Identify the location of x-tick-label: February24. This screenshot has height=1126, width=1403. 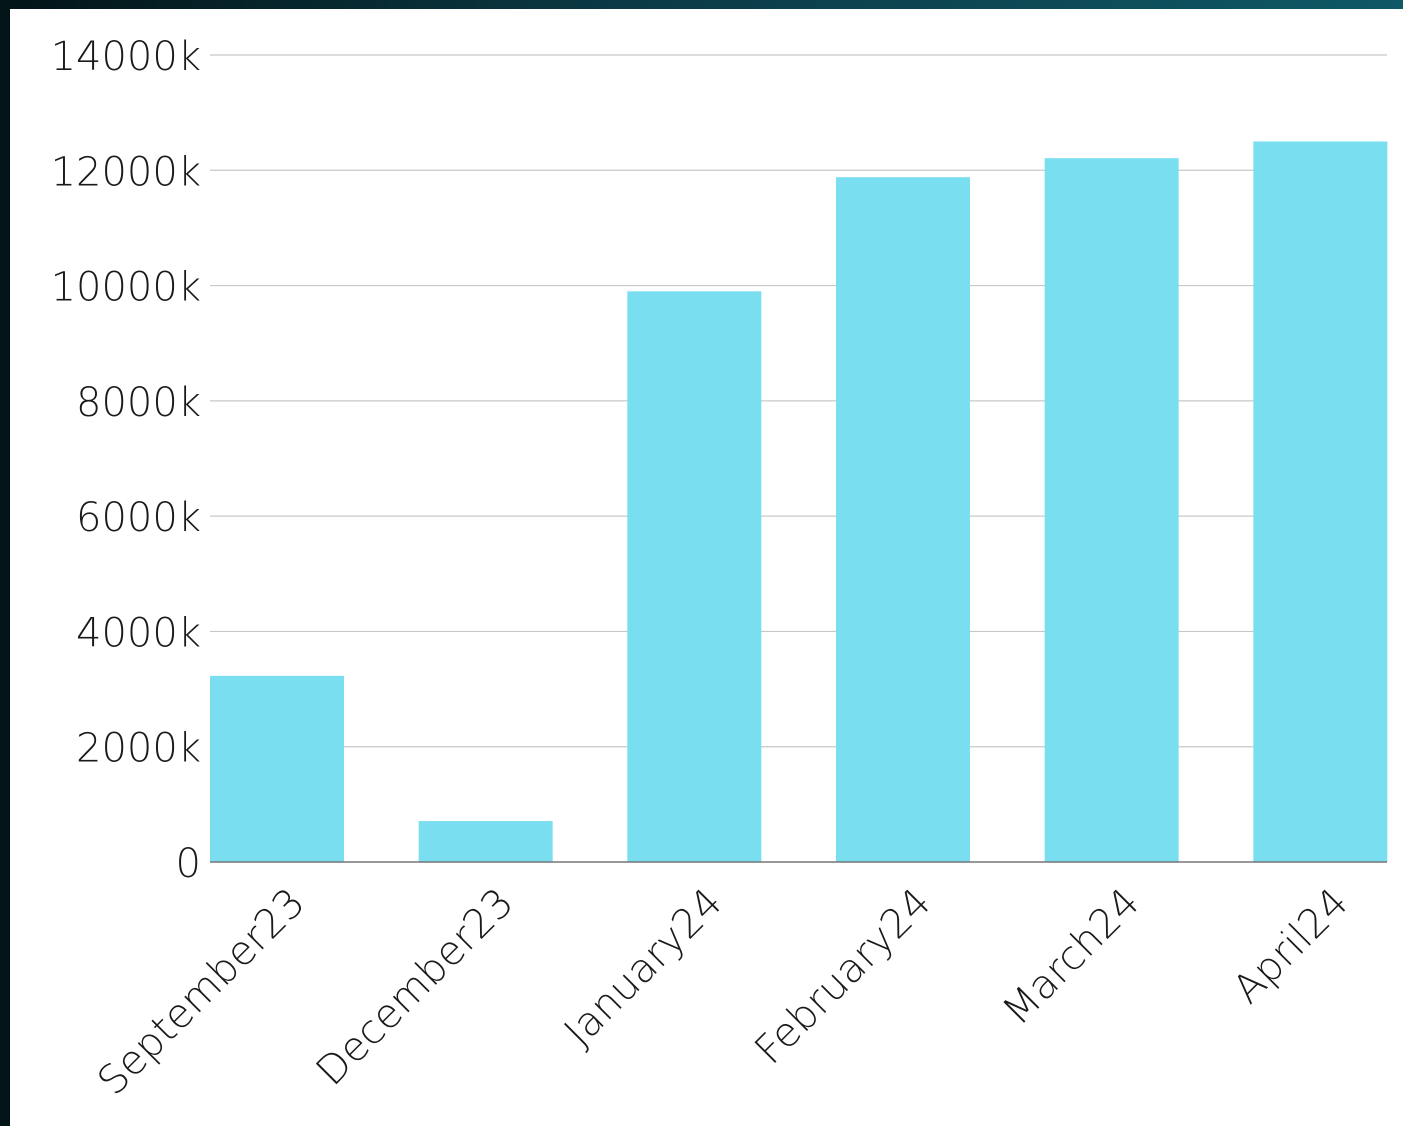
(843, 977).